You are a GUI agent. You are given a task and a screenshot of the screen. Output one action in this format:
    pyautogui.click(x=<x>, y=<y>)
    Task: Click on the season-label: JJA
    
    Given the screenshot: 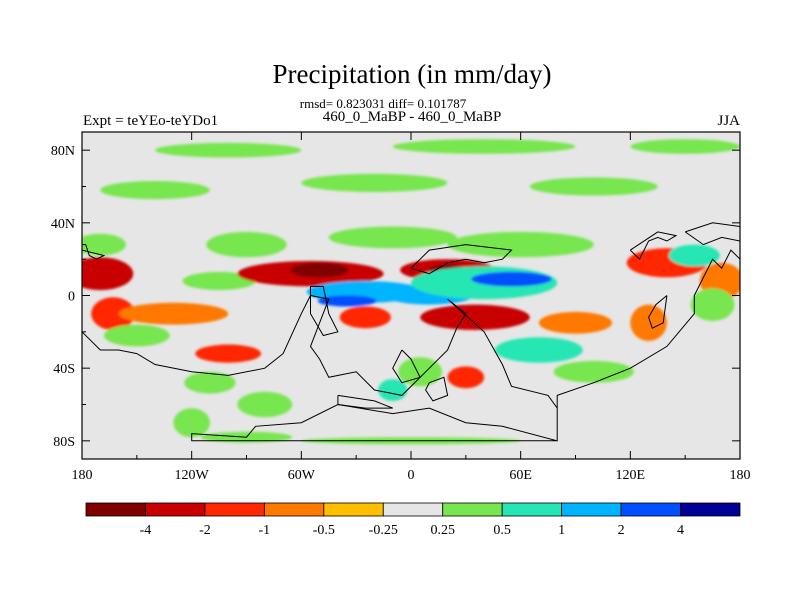 What is the action you would take?
    pyautogui.click(x=728, y=121)
    